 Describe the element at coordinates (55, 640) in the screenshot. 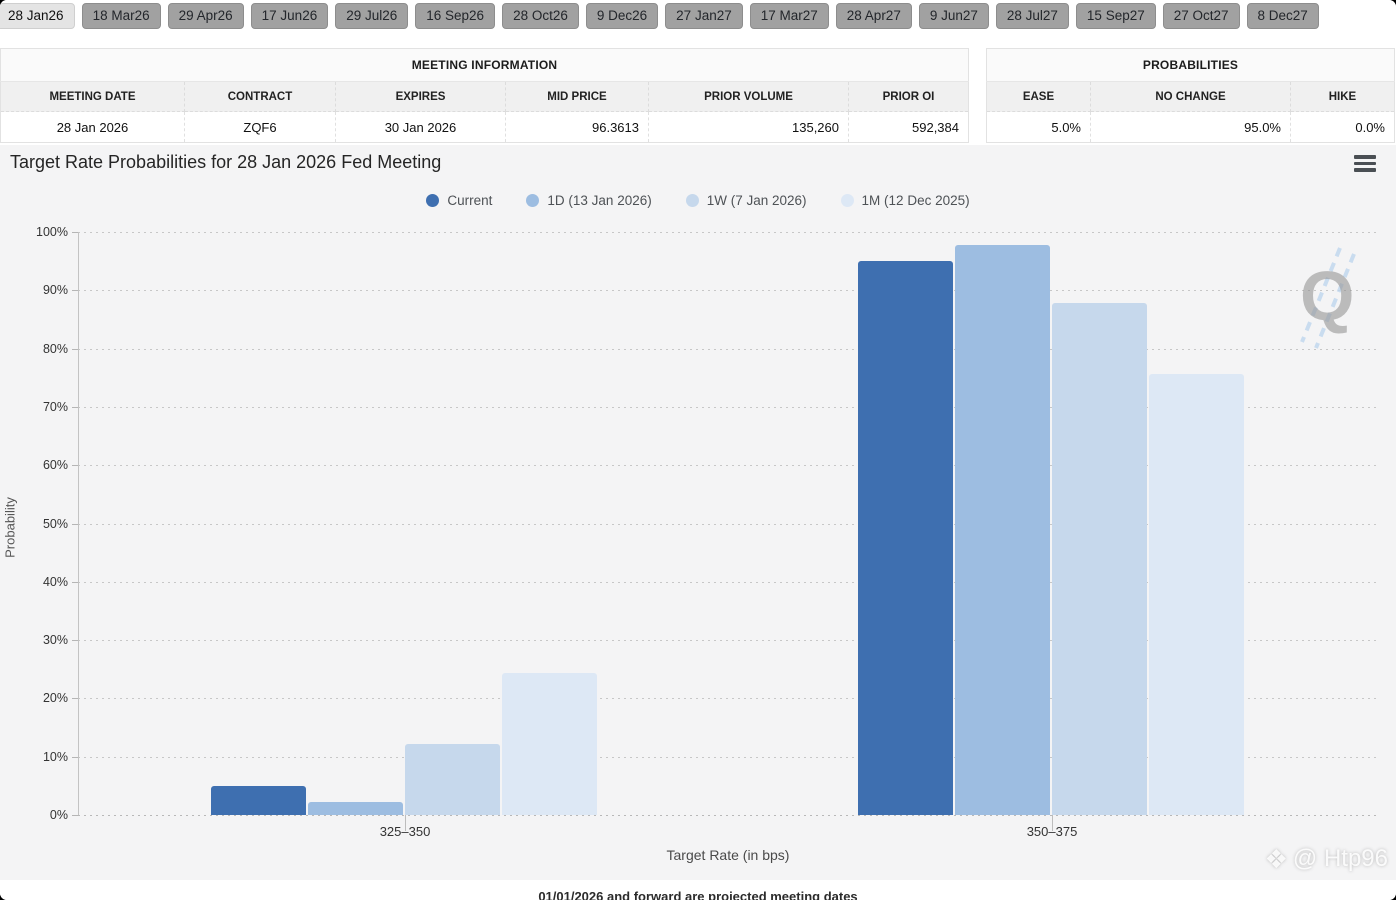

I see `y-tick-label-30: 30%` at that location.